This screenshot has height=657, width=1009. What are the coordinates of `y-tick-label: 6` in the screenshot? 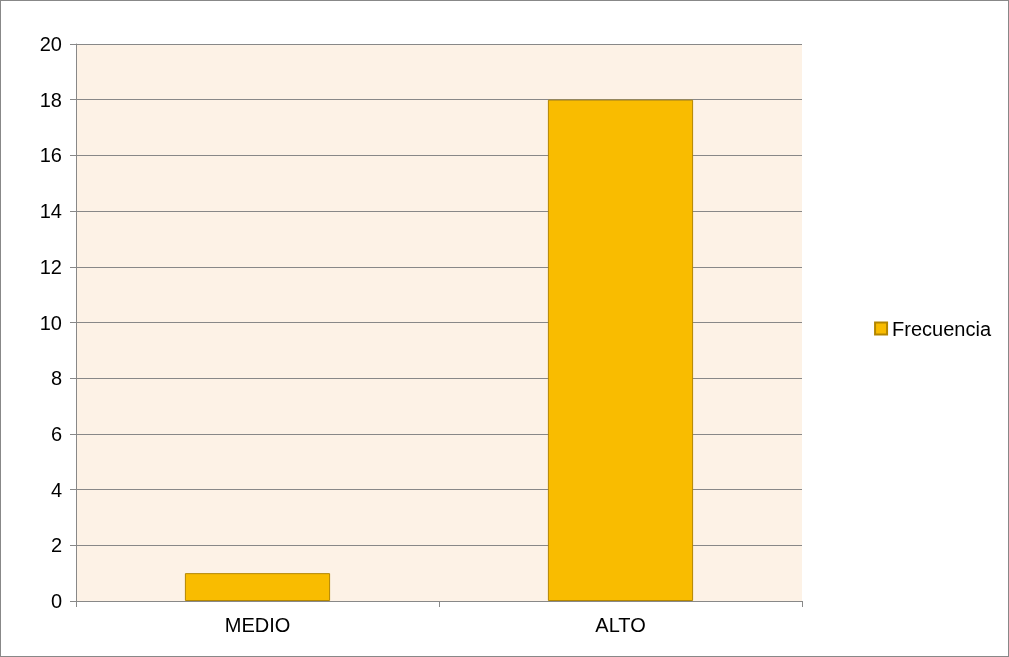 It's located at (56, 433).